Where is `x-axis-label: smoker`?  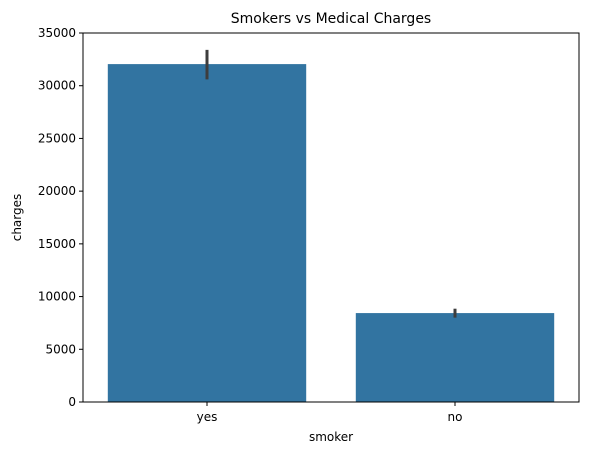
x-axis-label: smoker is located at coordinates (331, 437).